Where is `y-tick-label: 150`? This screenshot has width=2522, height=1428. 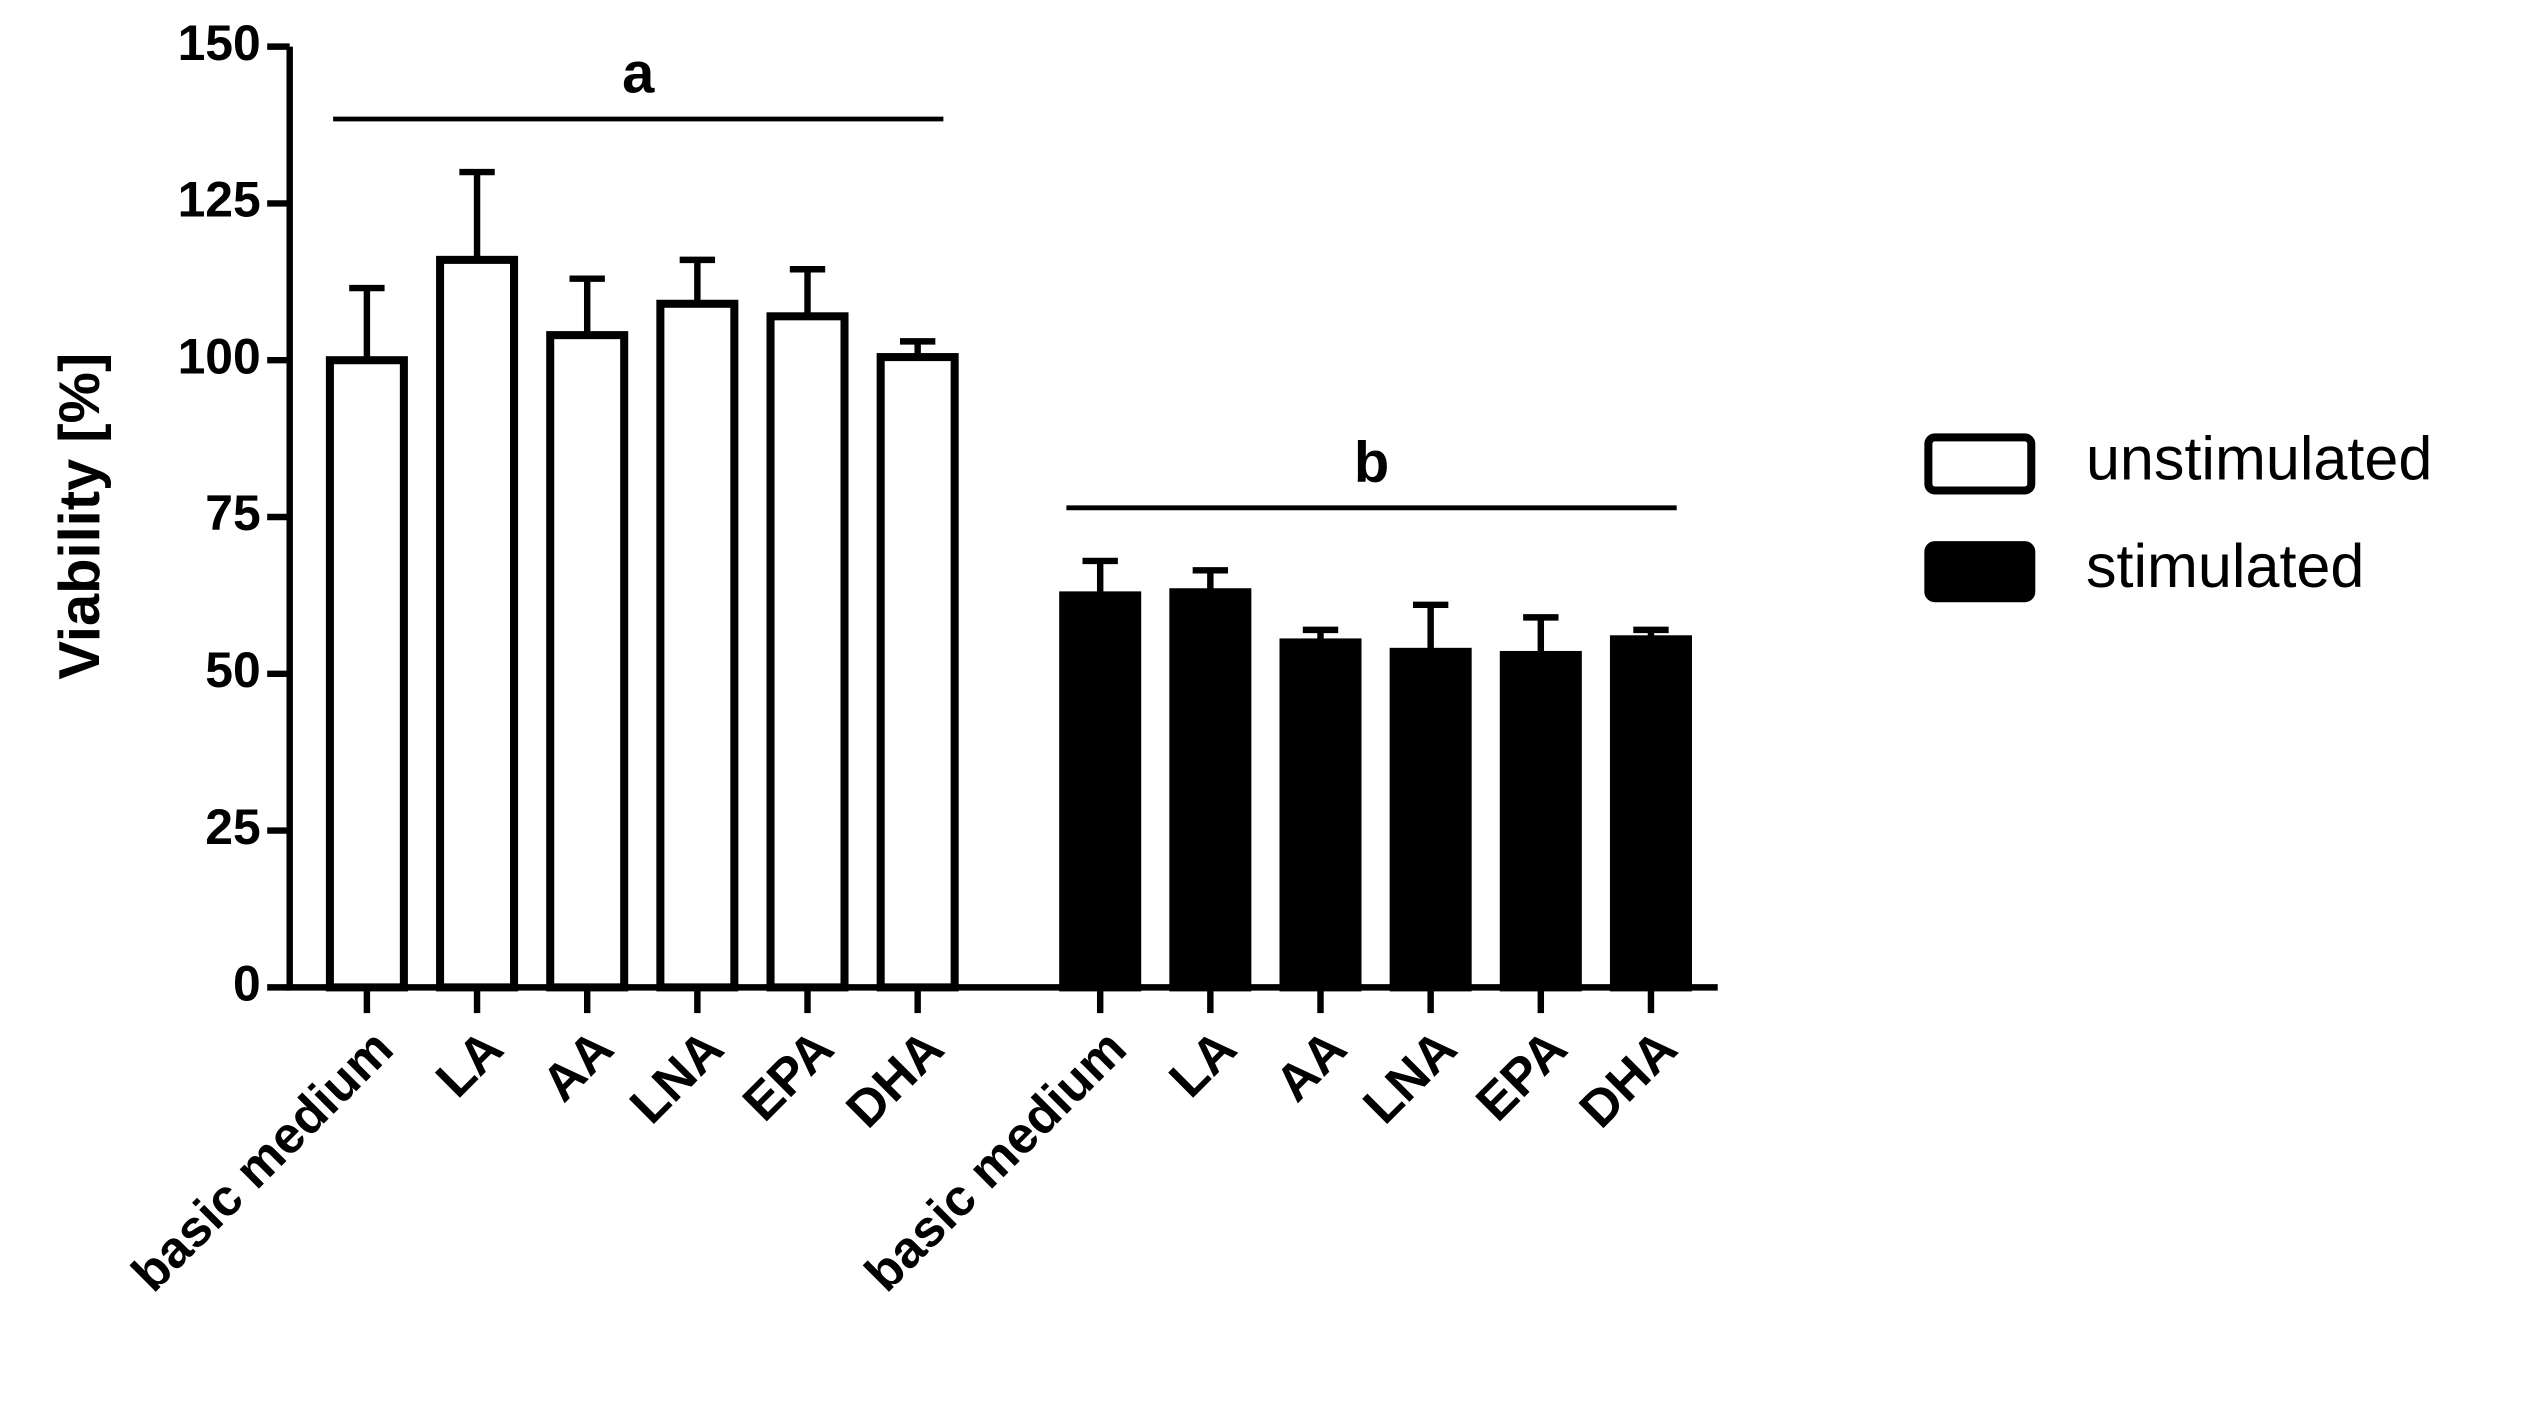 y-tick-label: 150 is located at coordinates (219, 43).